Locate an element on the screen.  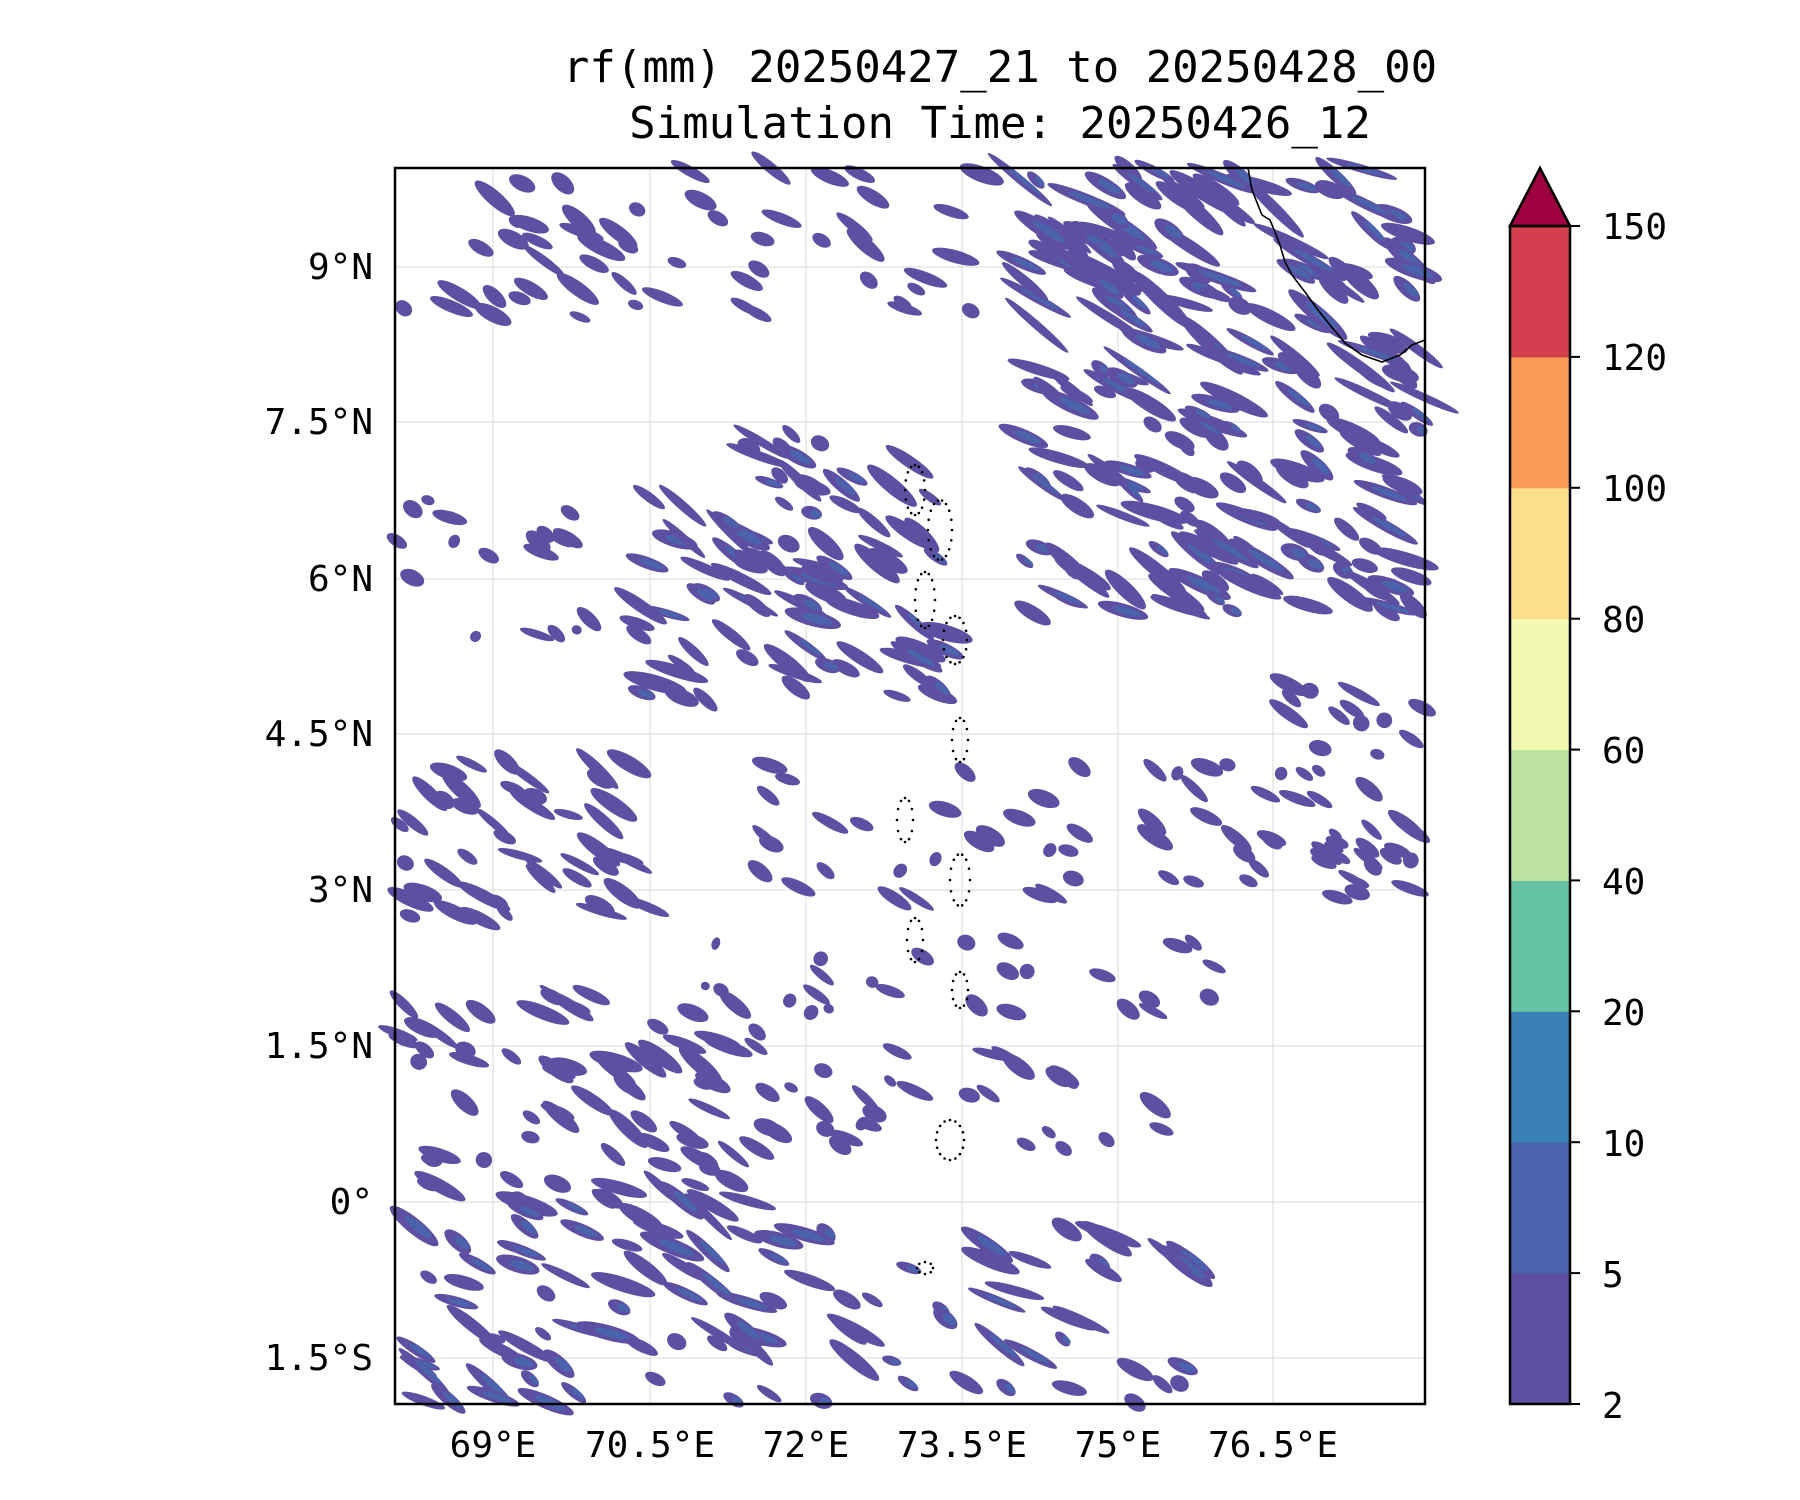
colorbar-label: 40 is located at coordinates (1623, 882).